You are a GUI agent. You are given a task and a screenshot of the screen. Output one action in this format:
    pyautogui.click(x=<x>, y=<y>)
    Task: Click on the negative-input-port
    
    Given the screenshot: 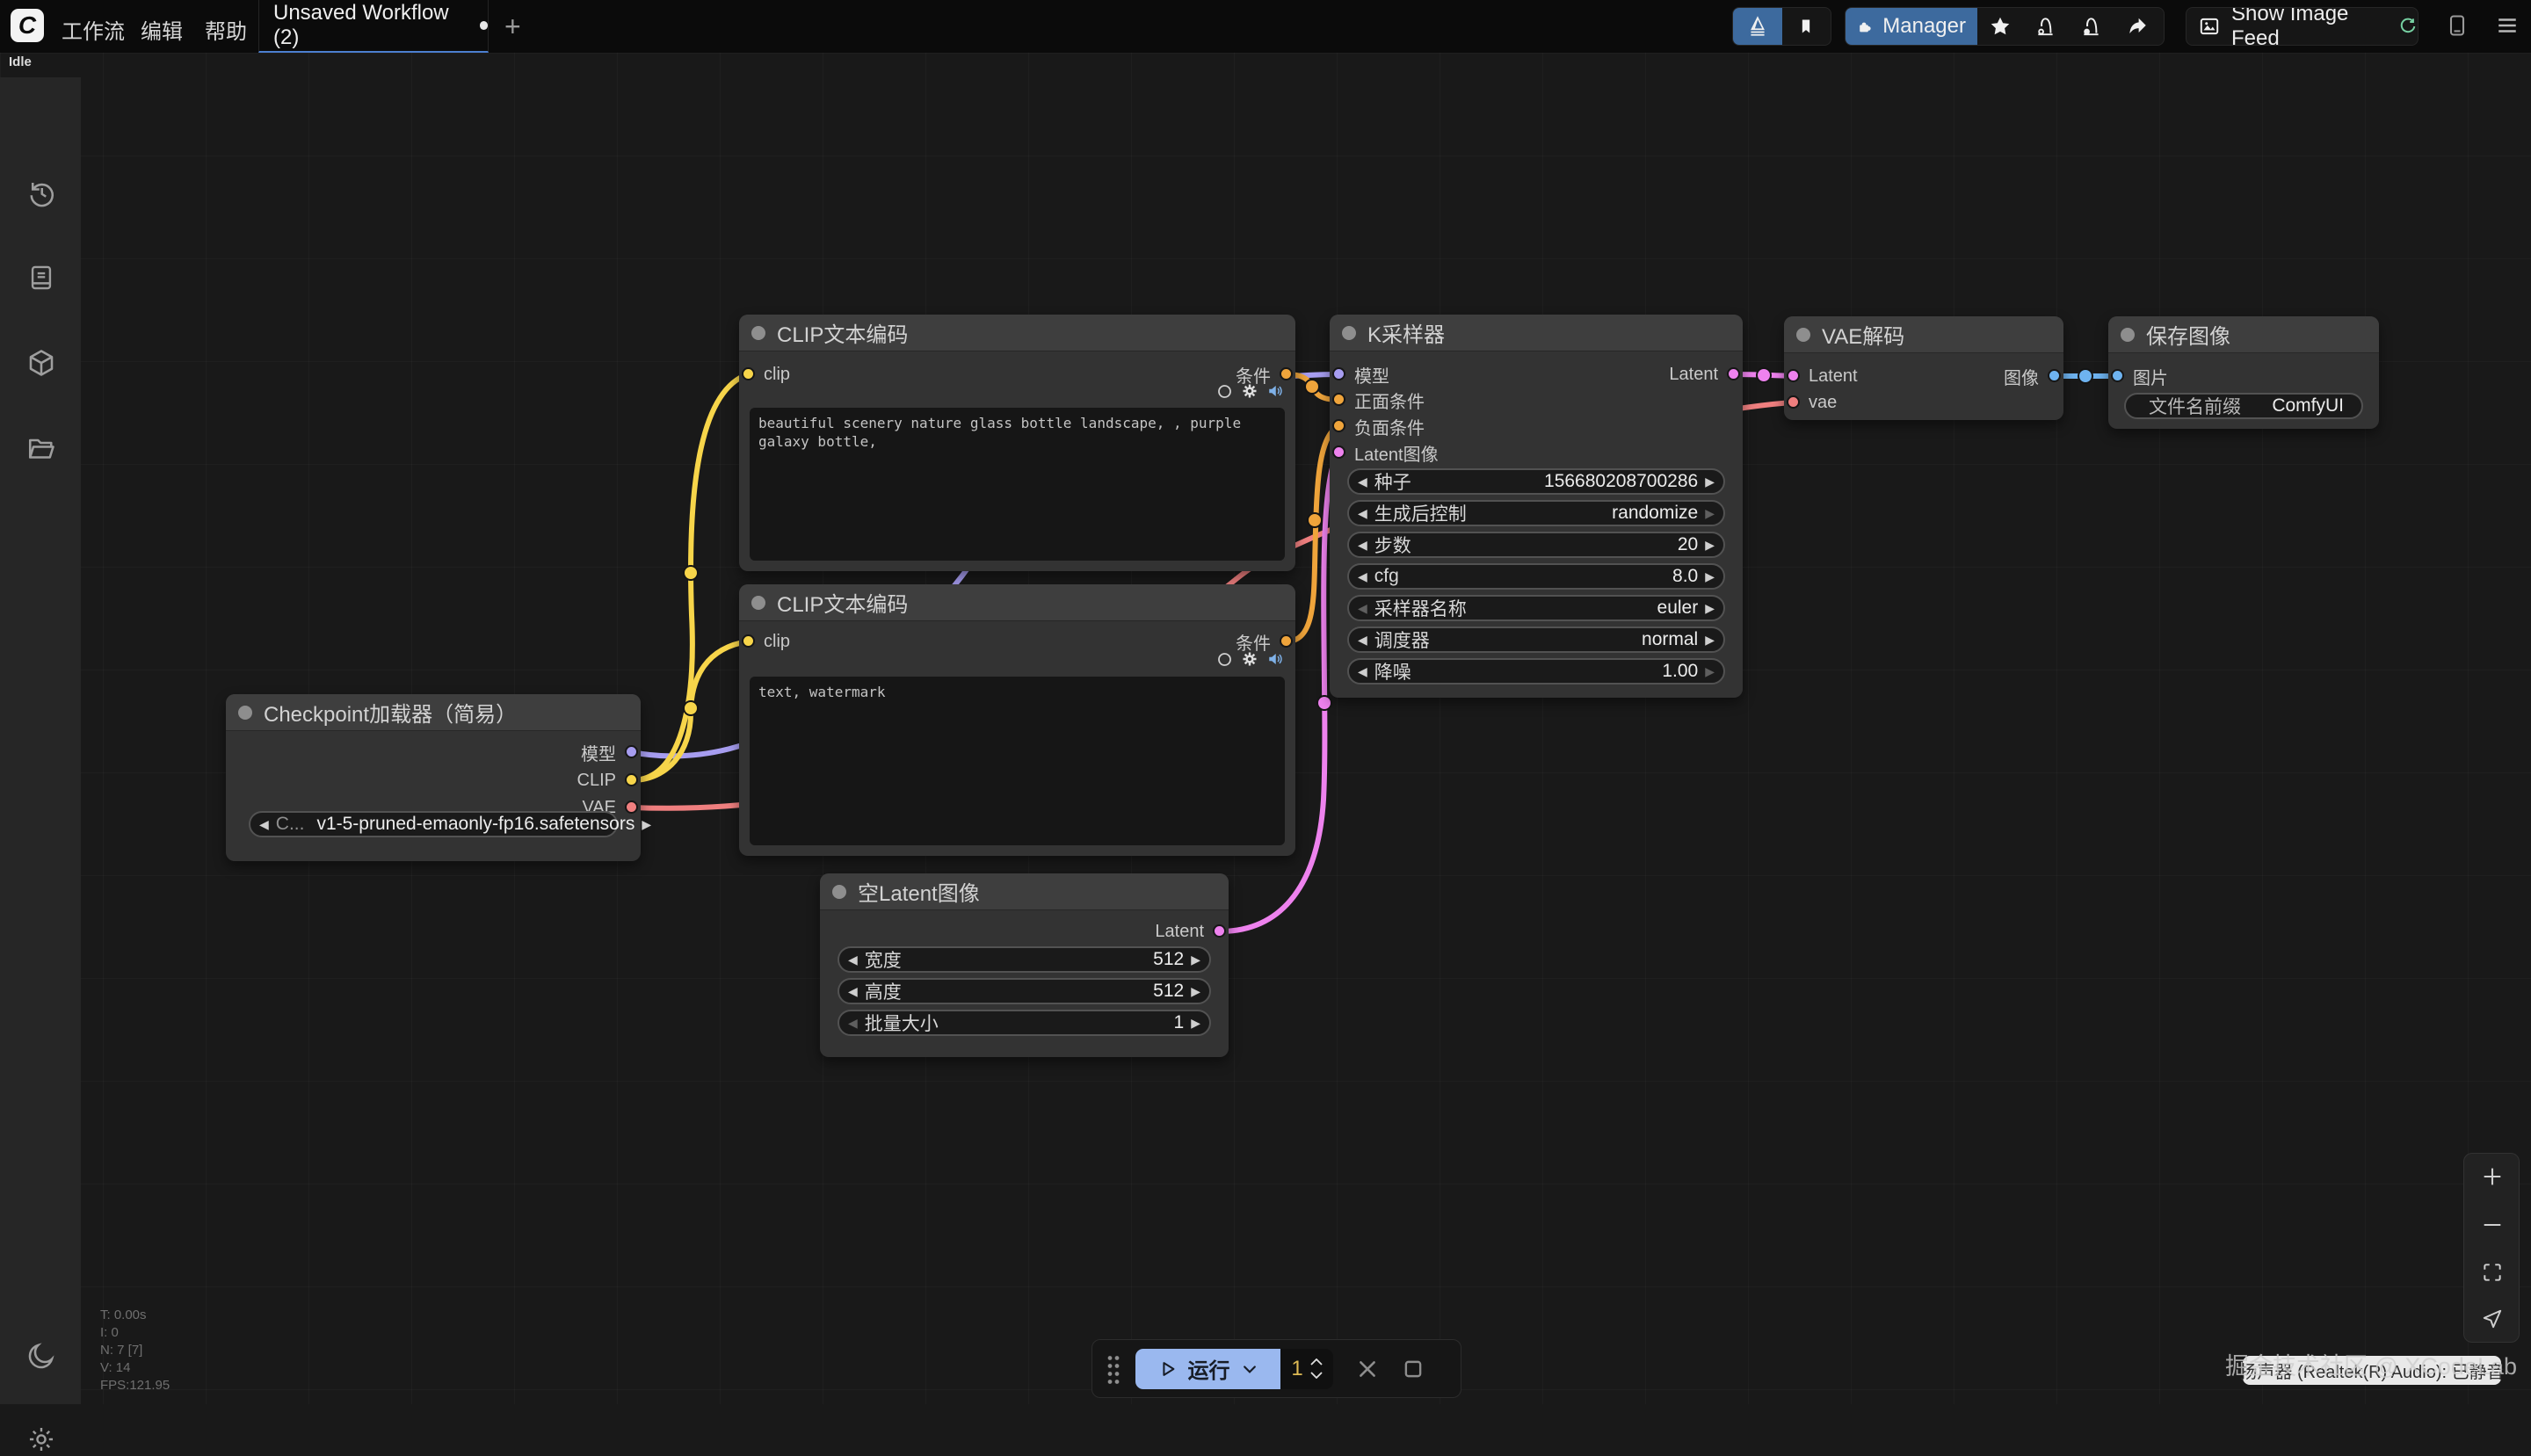 What is the action you would take?
    pyautogui.click(x=1338, y=425)
    